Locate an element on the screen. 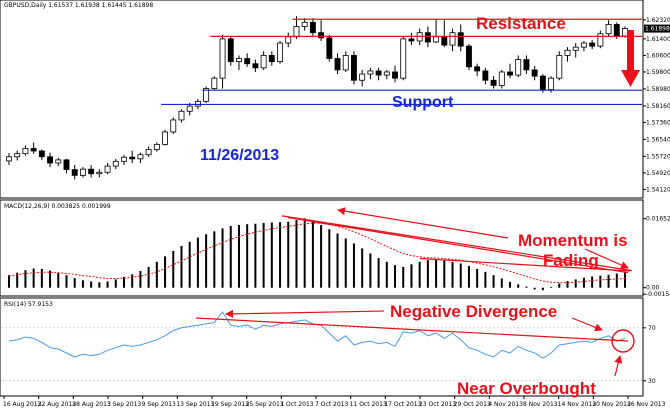 The width and height of the screenshot is (670, 409). macd-axis: 0.016522 0.00-0.001549 is located at coordinates (656, 257).